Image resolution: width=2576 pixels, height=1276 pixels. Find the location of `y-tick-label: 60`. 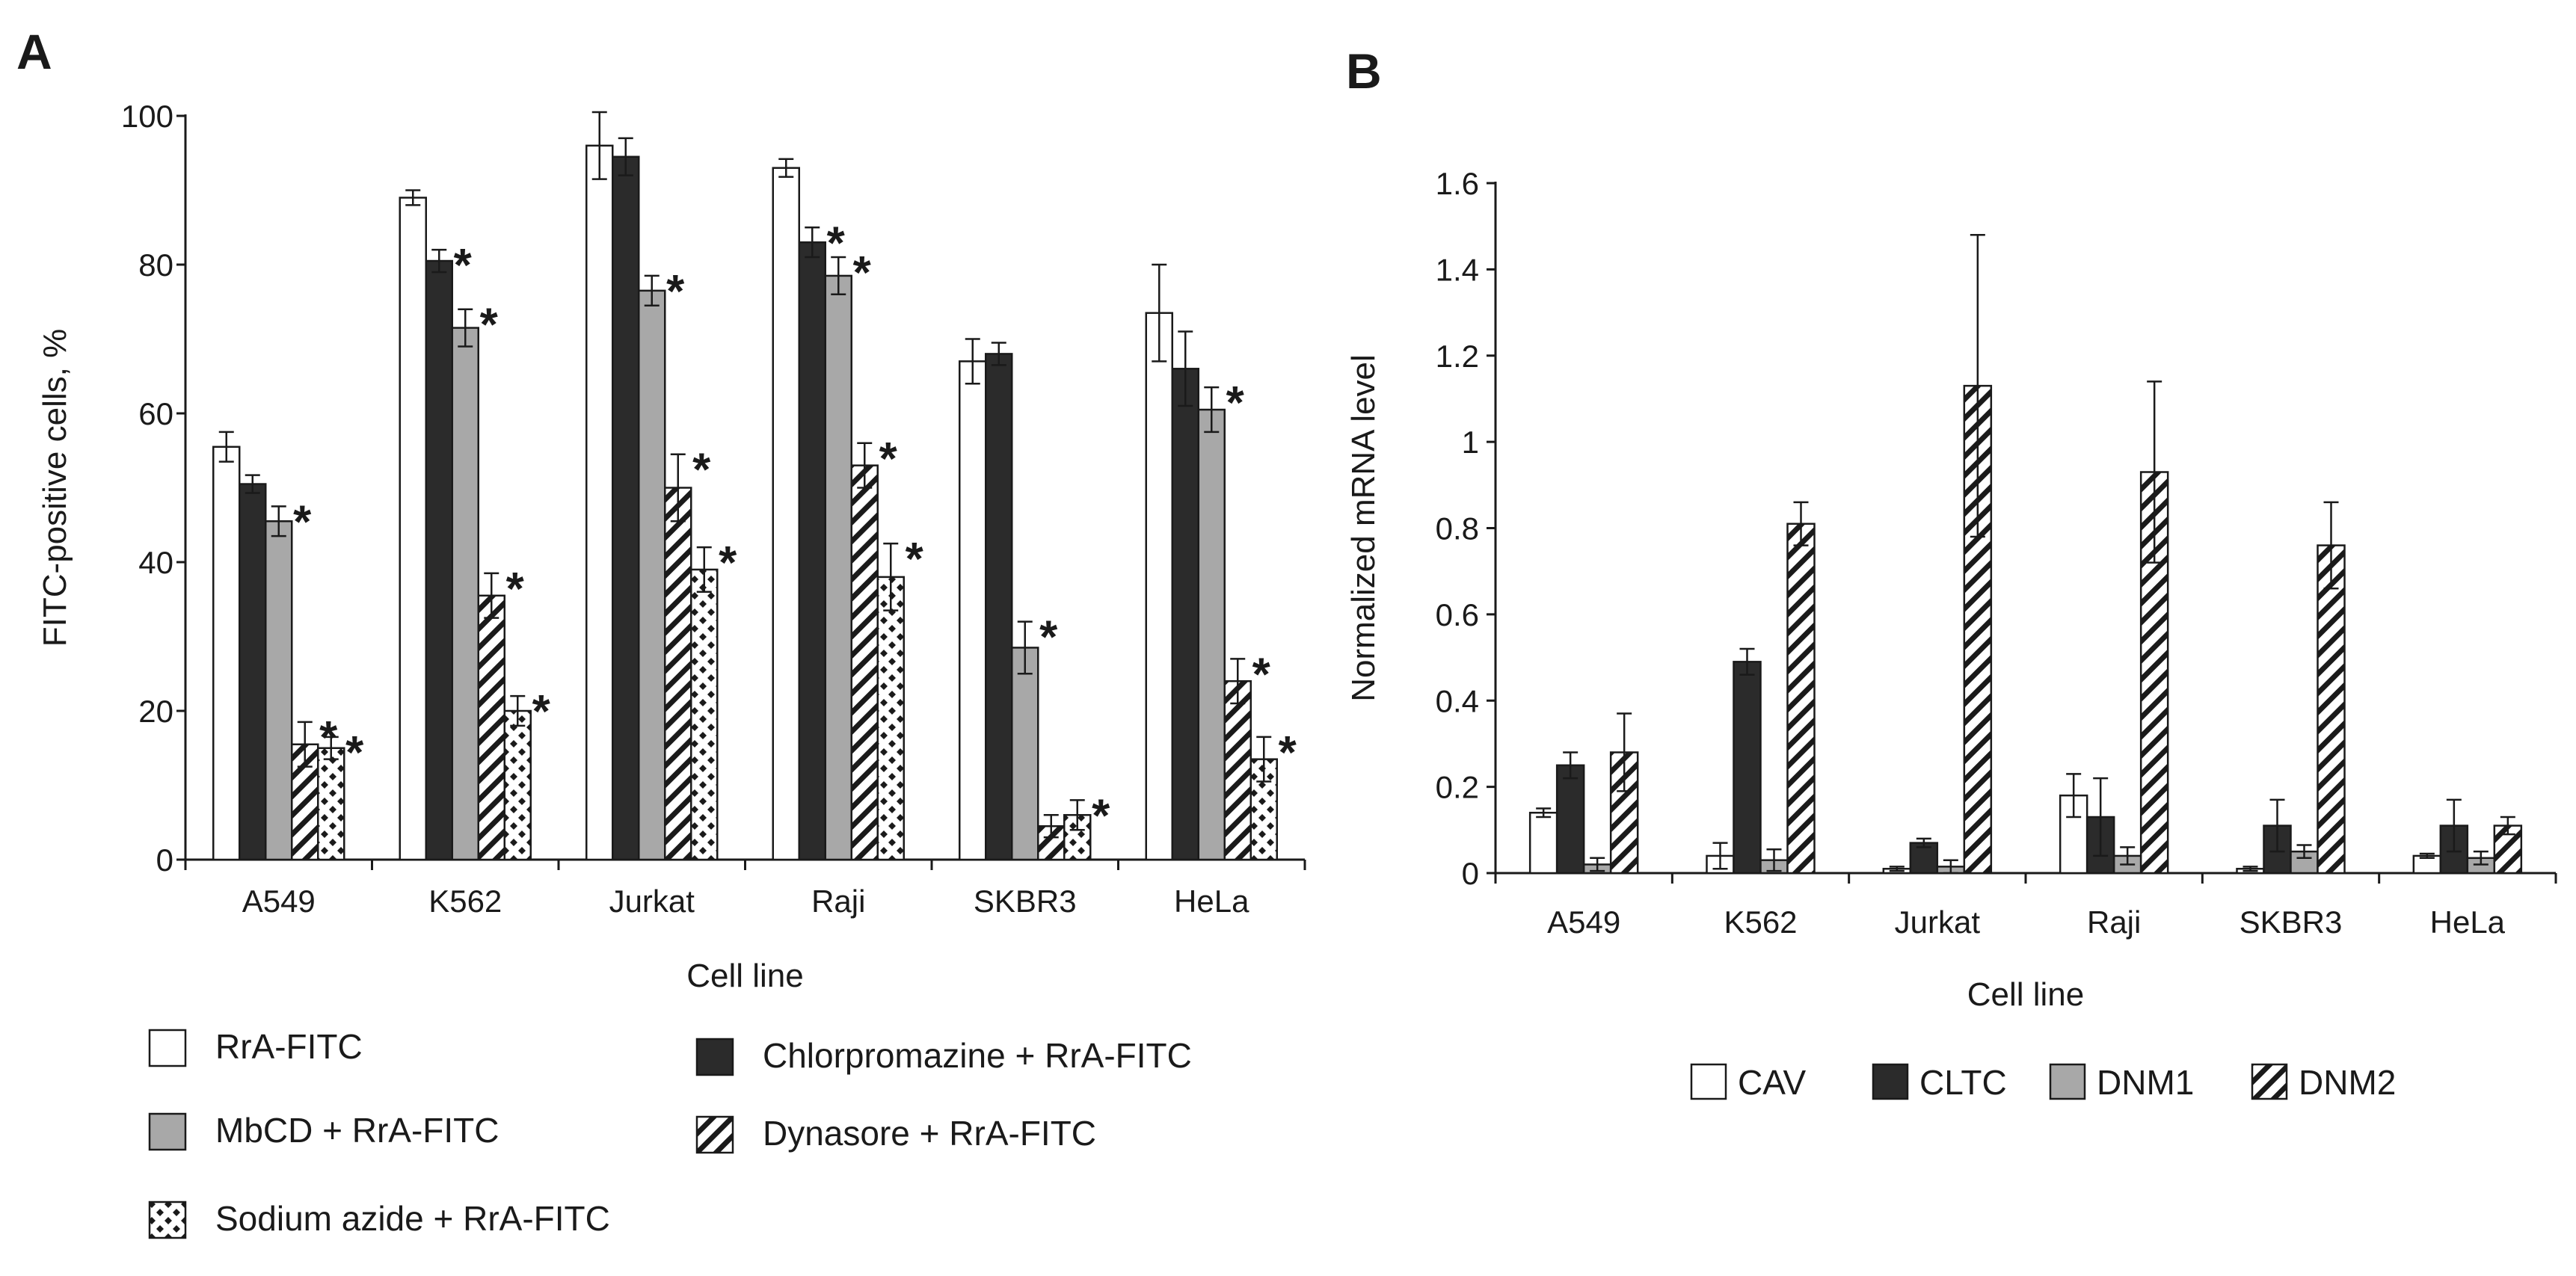

y-tick-label: 60 is located at coordinates (155, 413).